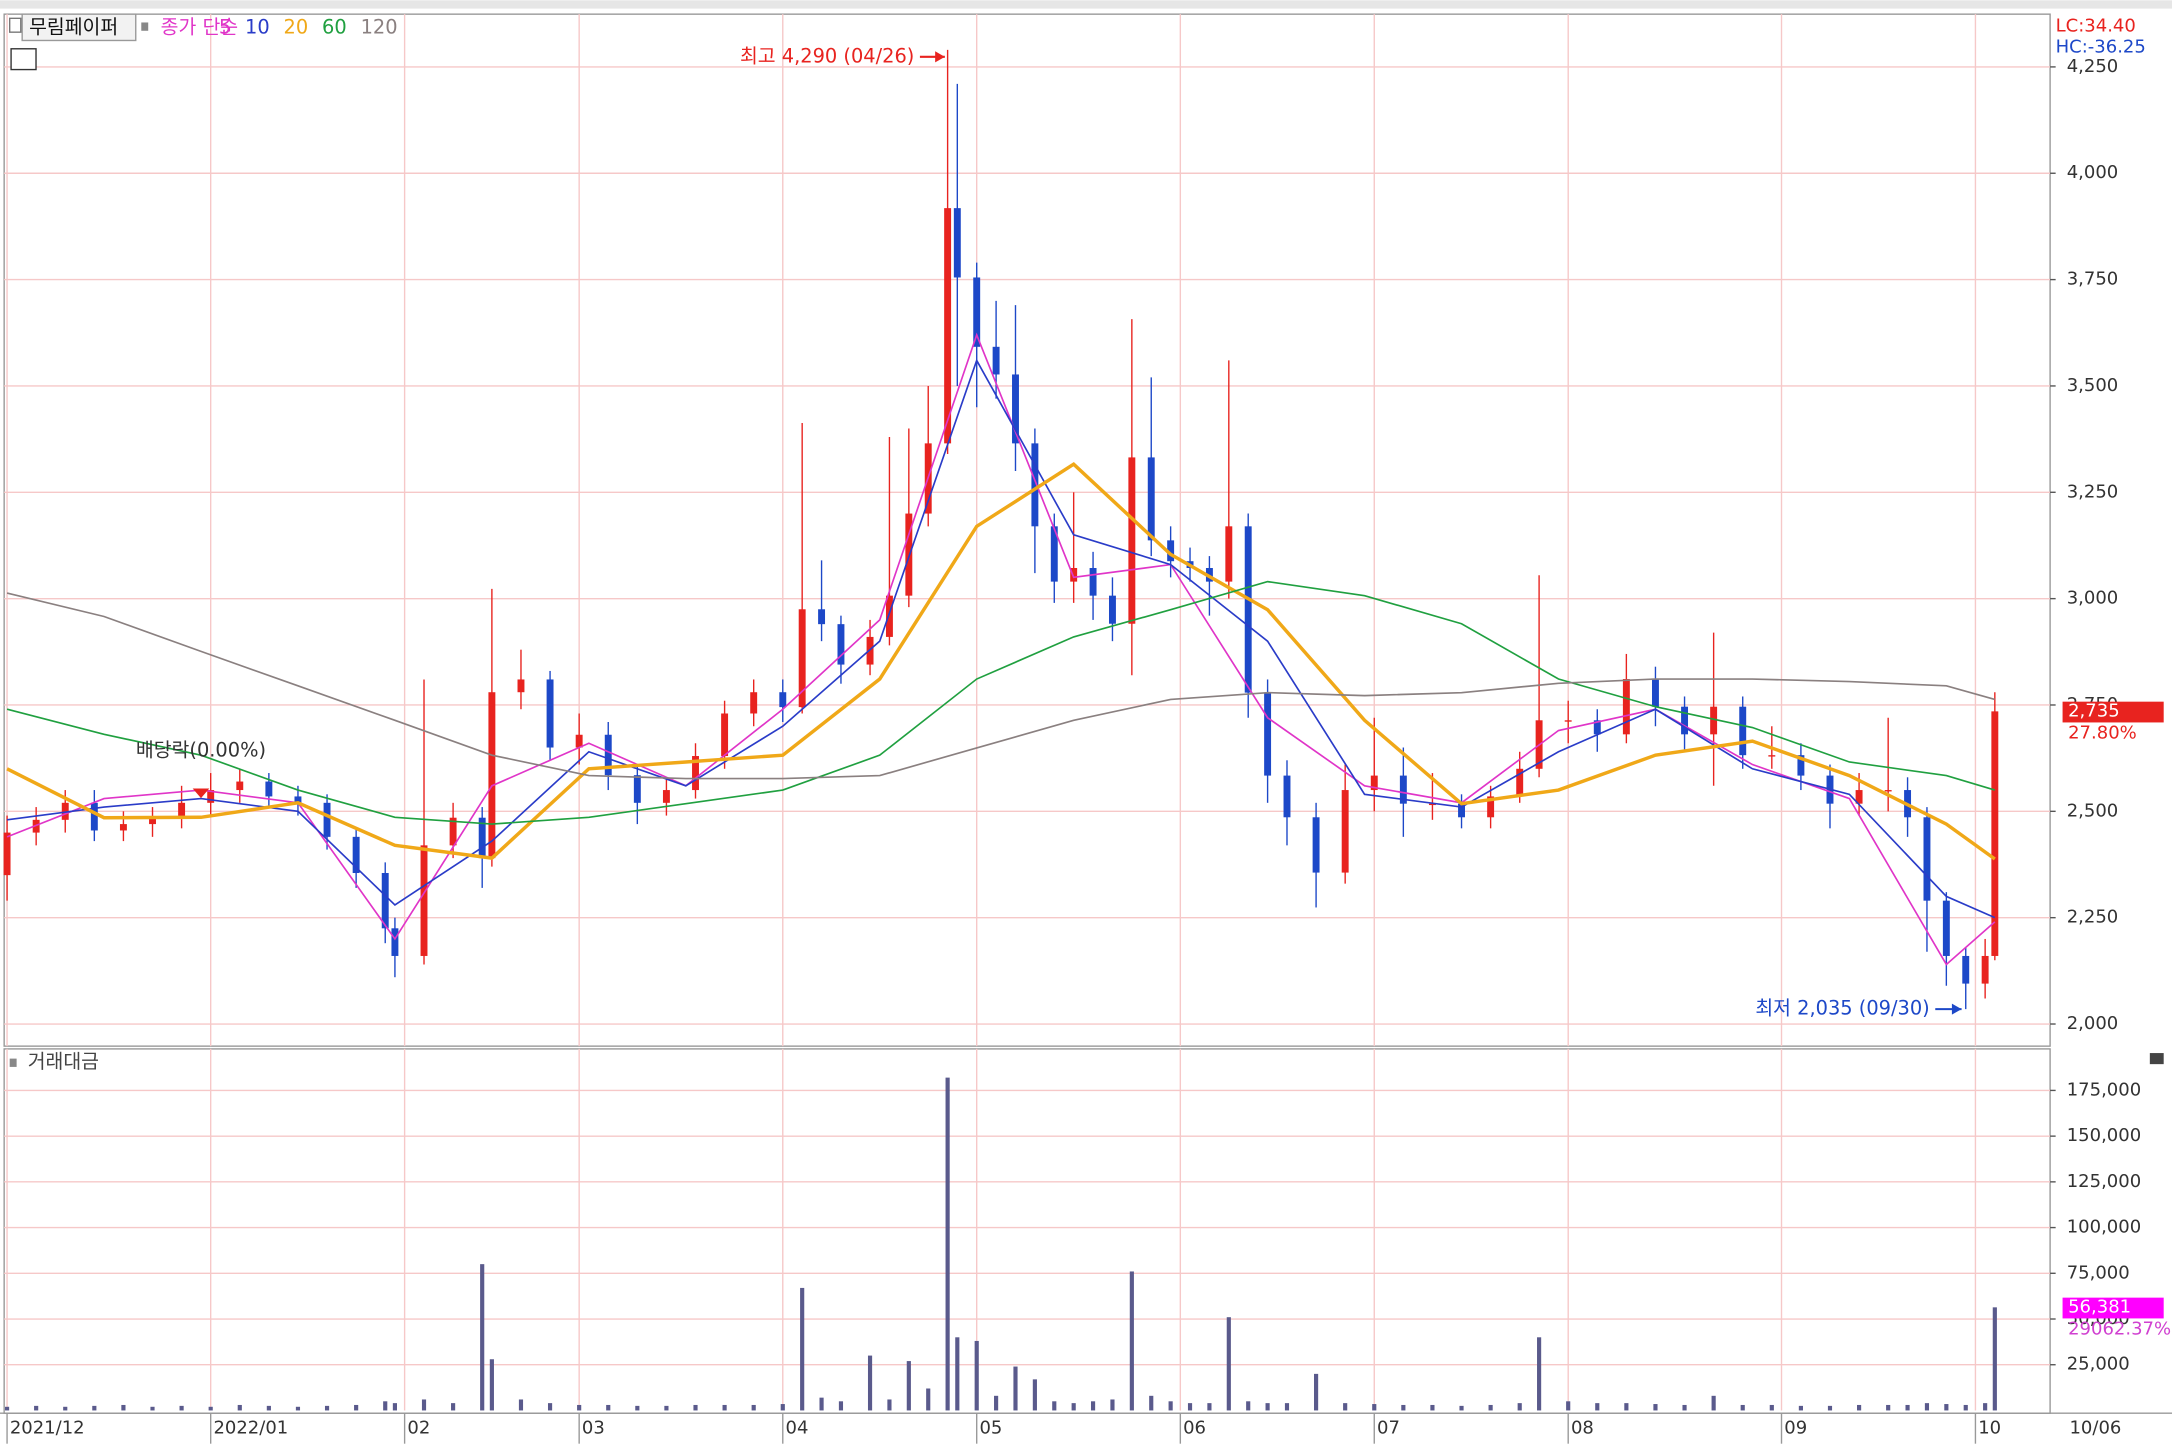  Describe the element at coordinates (296, 27) in the screenshot. I see `legend-label: 20` at that location.